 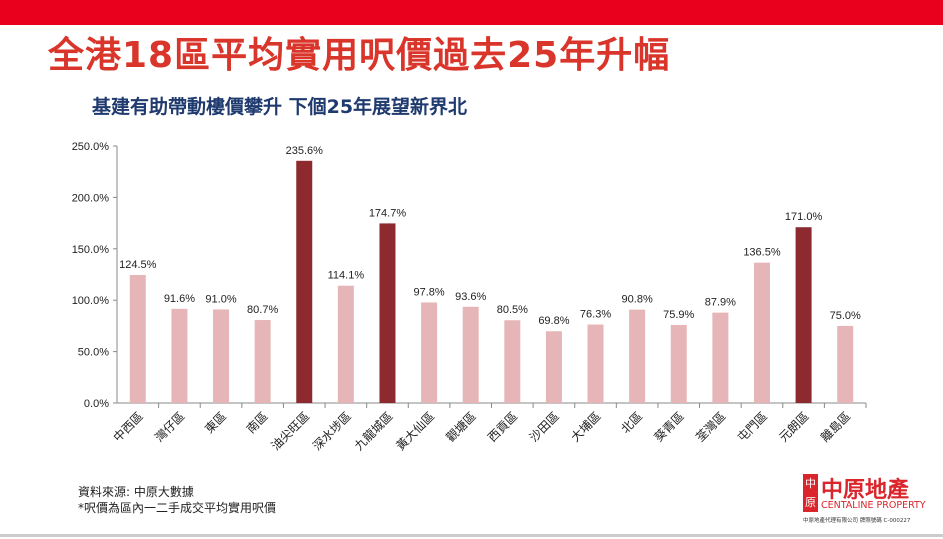 I want to click on footnote: *呎價為區內一二手成交平均實用呎價, so click(x=177, y=508).